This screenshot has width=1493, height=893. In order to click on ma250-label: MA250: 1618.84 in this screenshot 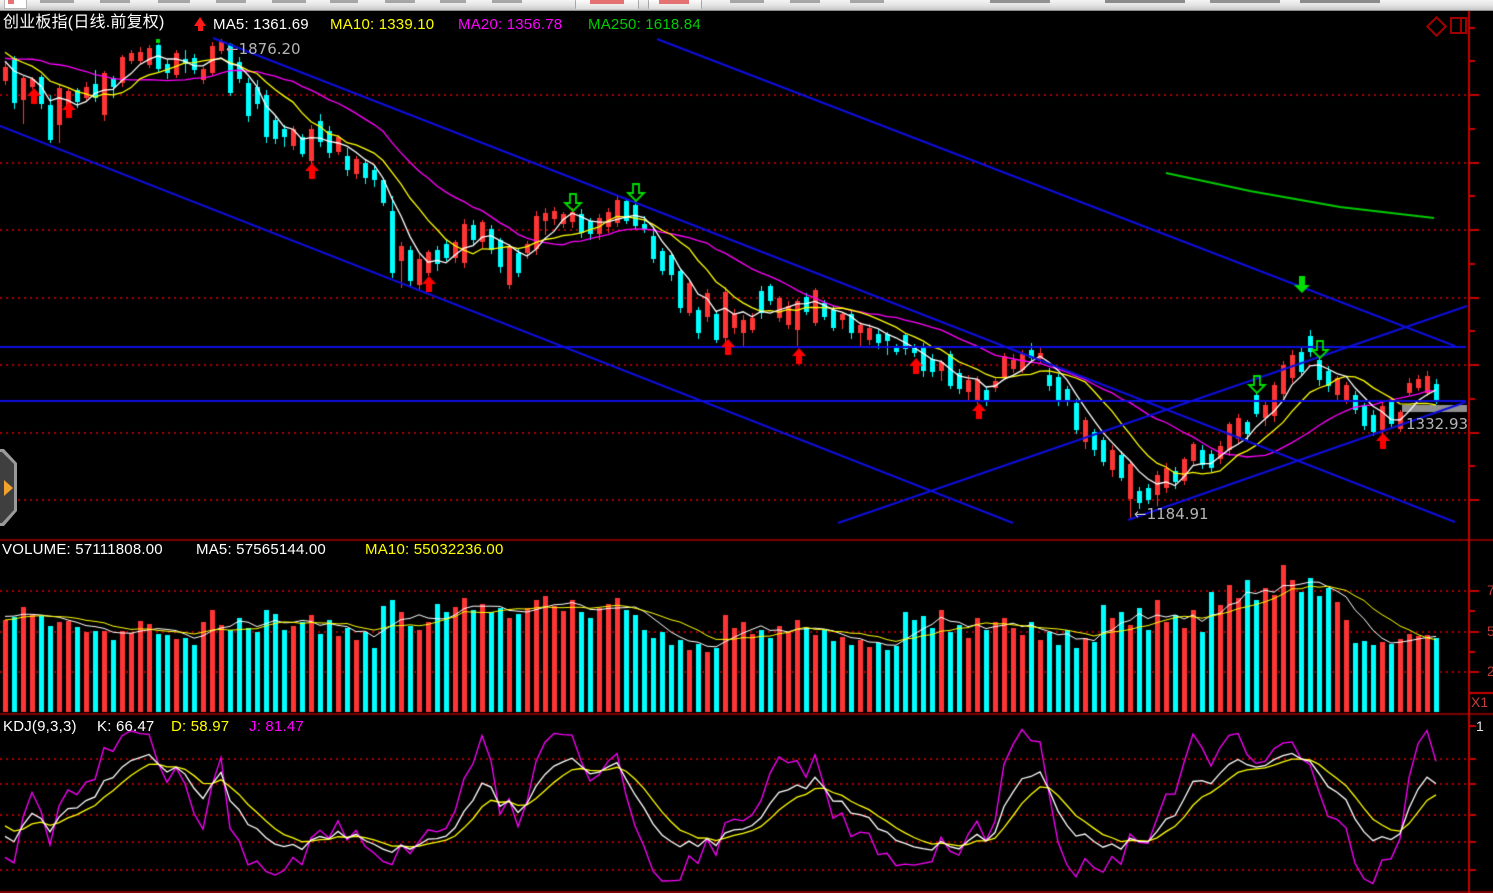, I will do `click(644, 24)`.